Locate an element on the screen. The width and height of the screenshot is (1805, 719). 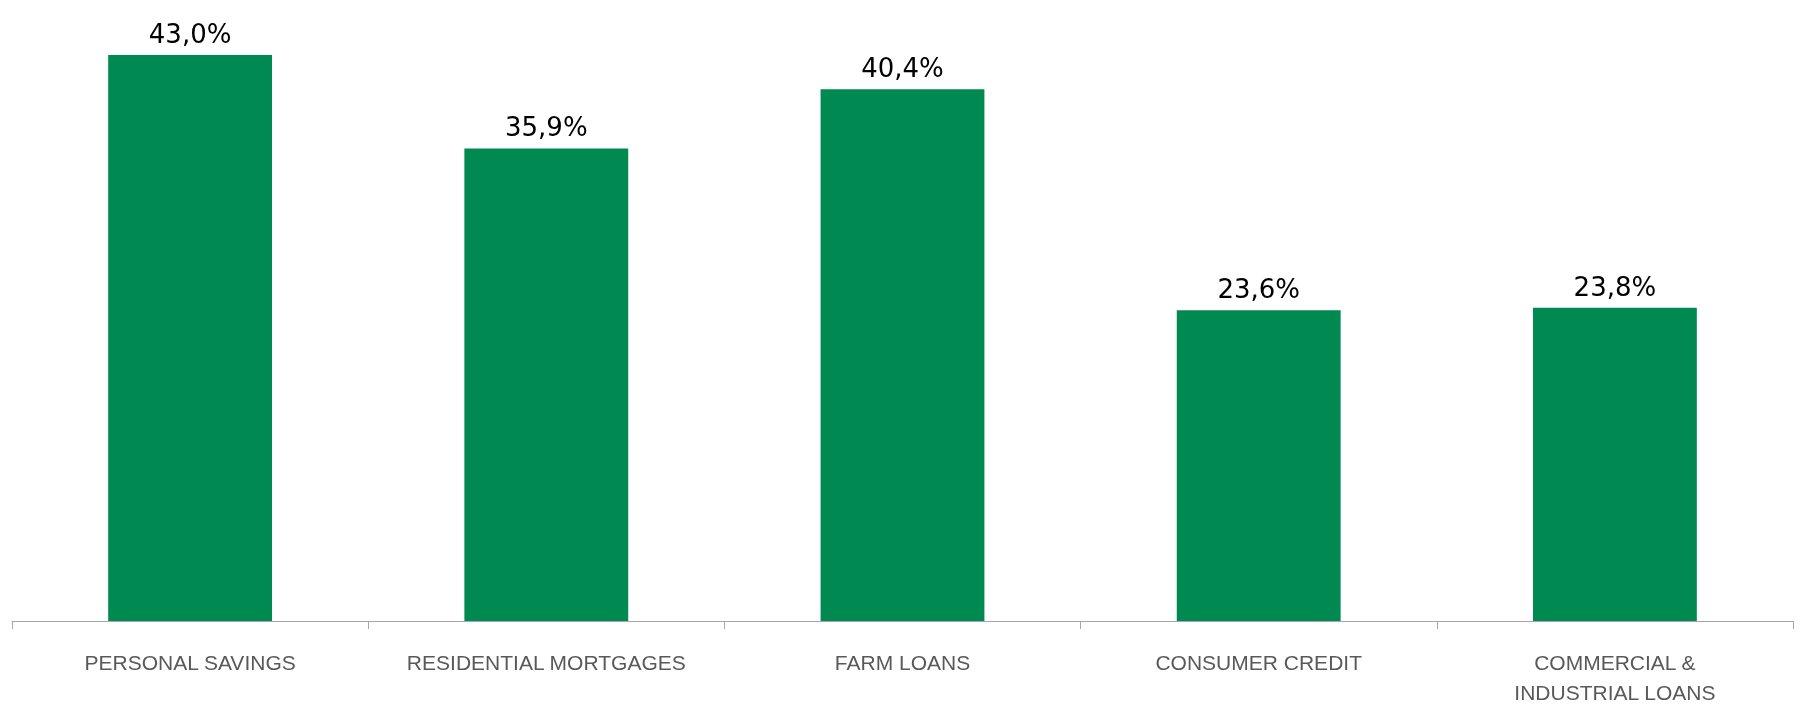
x-tick-label: RESIDENTIAL MORTGAGES is located at coordinates (546, 662).